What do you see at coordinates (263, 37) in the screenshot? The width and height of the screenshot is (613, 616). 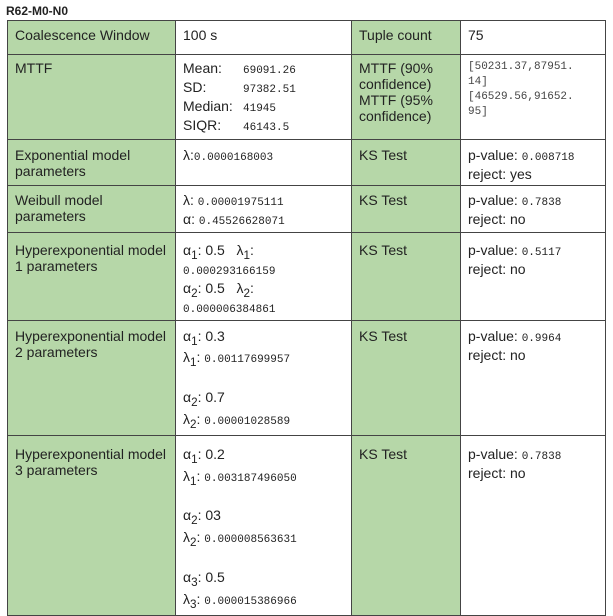 I see `coalescence-value: 100 s` at bounding box center [263, 37].